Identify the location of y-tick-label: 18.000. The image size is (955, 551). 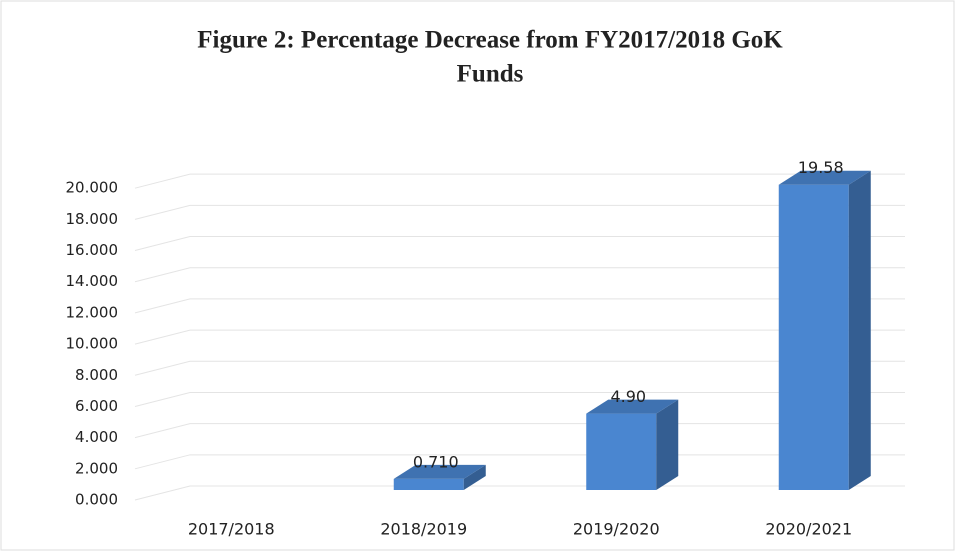
(92, 219).